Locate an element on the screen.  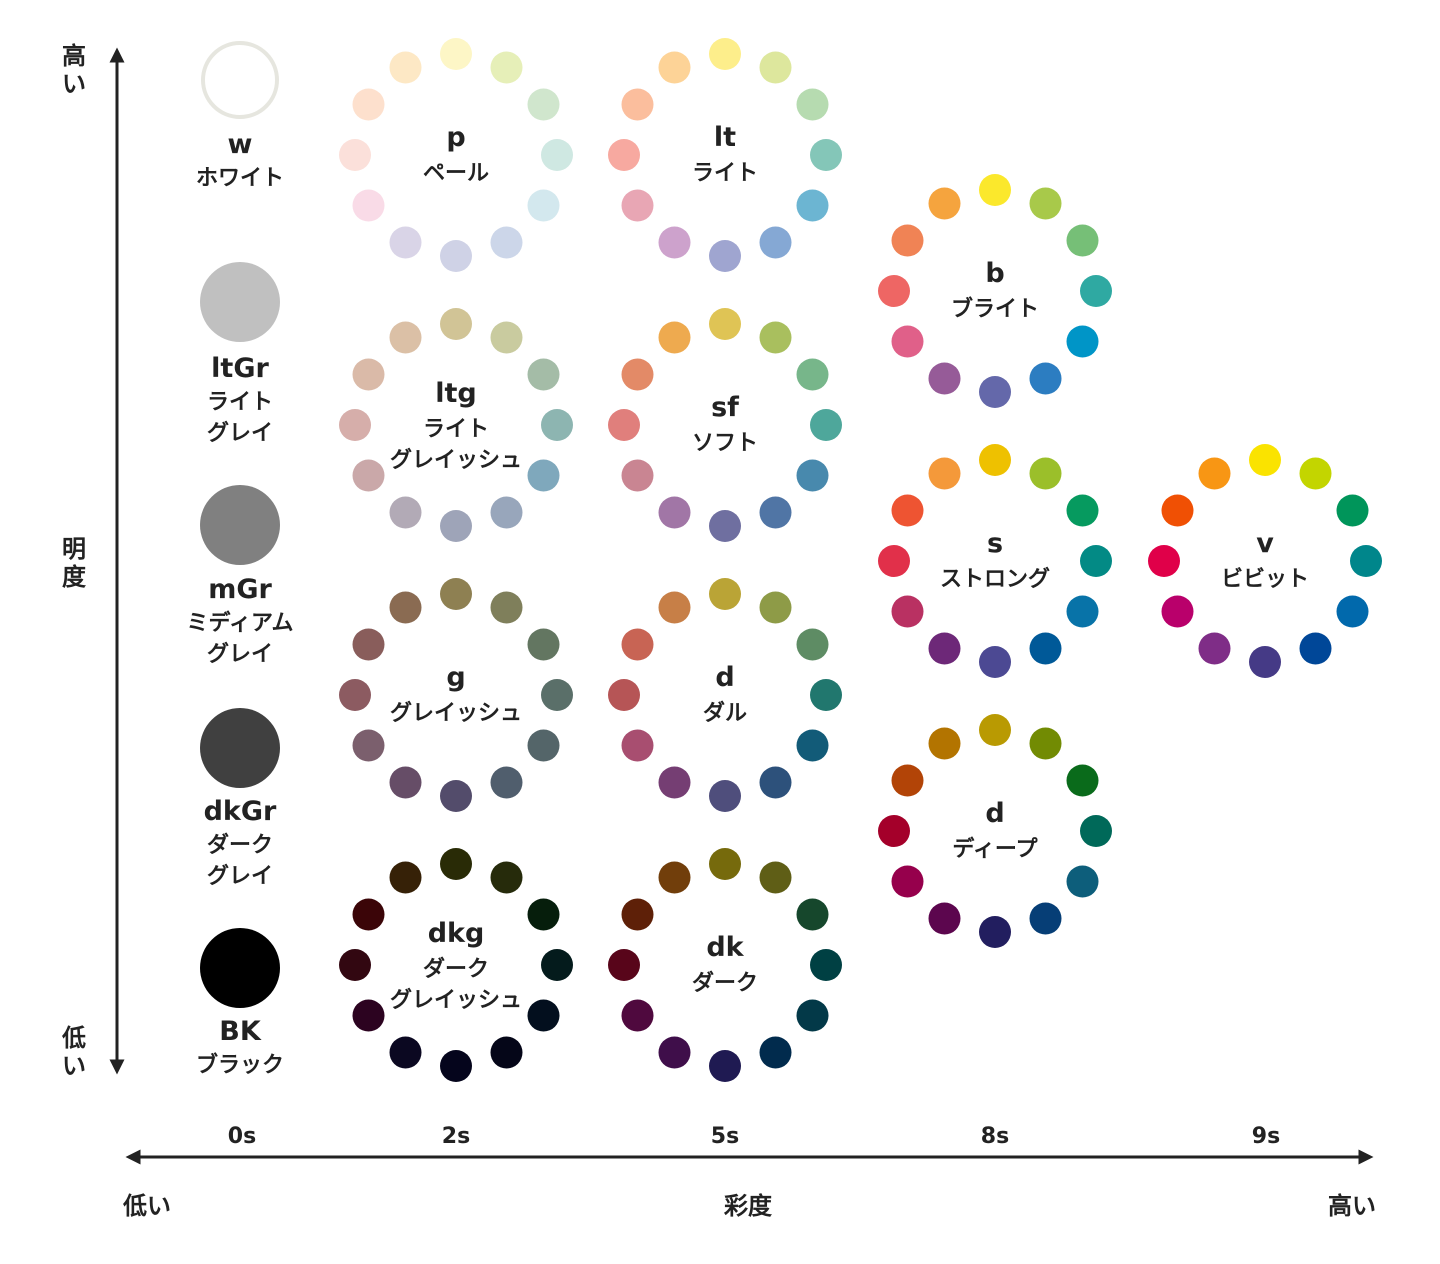
tone-code: b is located at coordinates (994, 273).